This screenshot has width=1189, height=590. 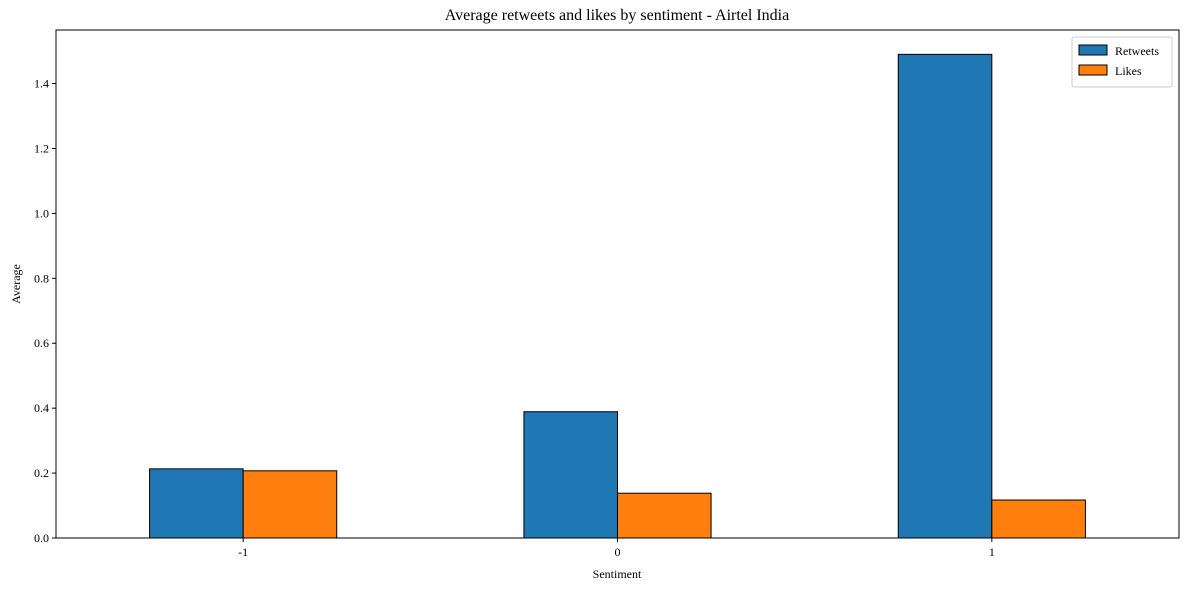 I want to click on y-tick-label: 0.8, so click(x=41, y=278).